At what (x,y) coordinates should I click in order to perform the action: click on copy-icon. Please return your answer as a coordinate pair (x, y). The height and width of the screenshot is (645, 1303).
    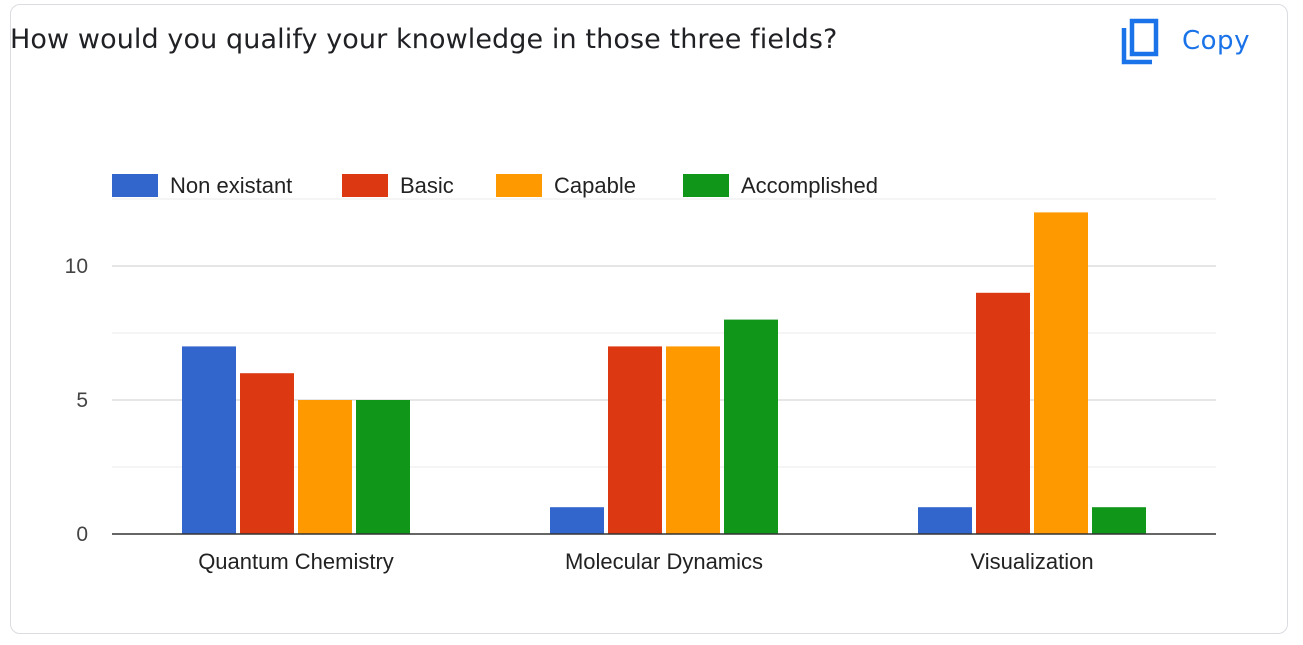
    Looking at the image, I should click on (1140, 41).